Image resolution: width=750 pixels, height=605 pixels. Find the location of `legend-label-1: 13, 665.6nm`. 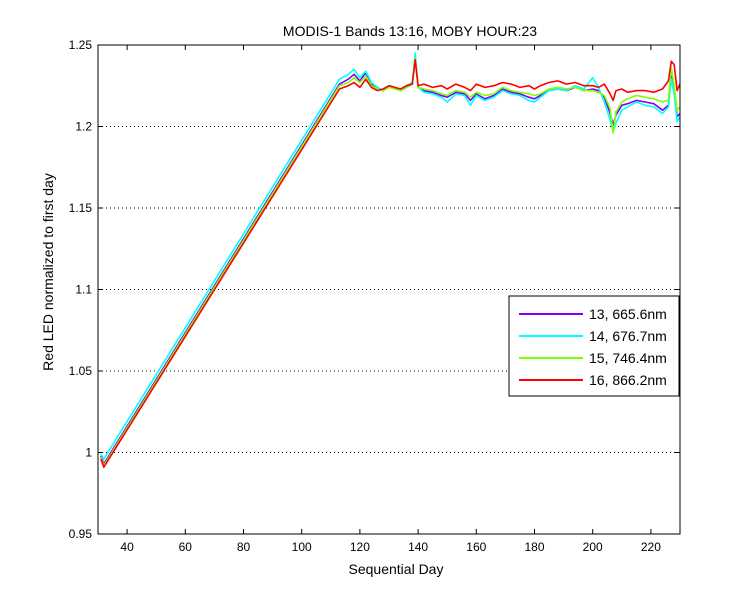

legend-label-1: 13, 665.6nm is located at coordinates (628, 314).